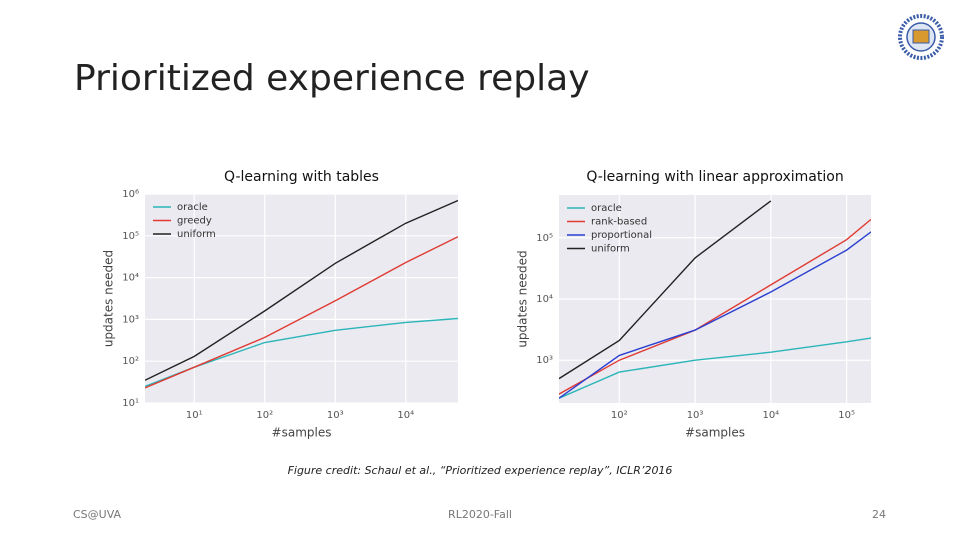 Image resolution: width=960 pixels, height=540 pixels. Describe the element at coordinates (714, 177) in the screenshot. I see `chart-title: Q-learning with linear approximation` at that location.